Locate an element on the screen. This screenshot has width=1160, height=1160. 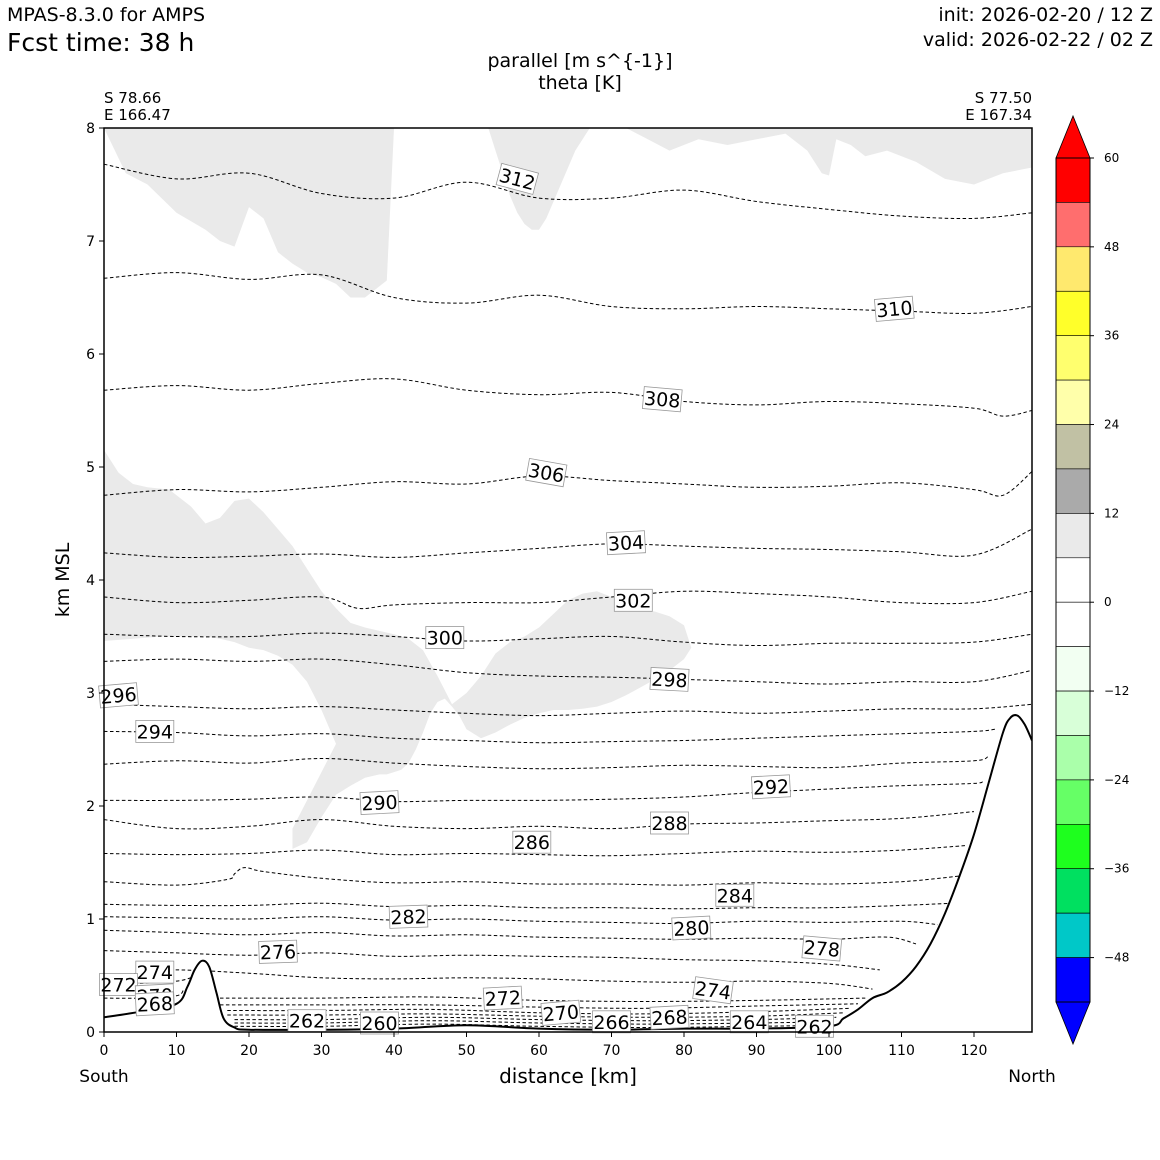
forecast-time: Fcst time: 38 h is located at coordinates (101, 42).